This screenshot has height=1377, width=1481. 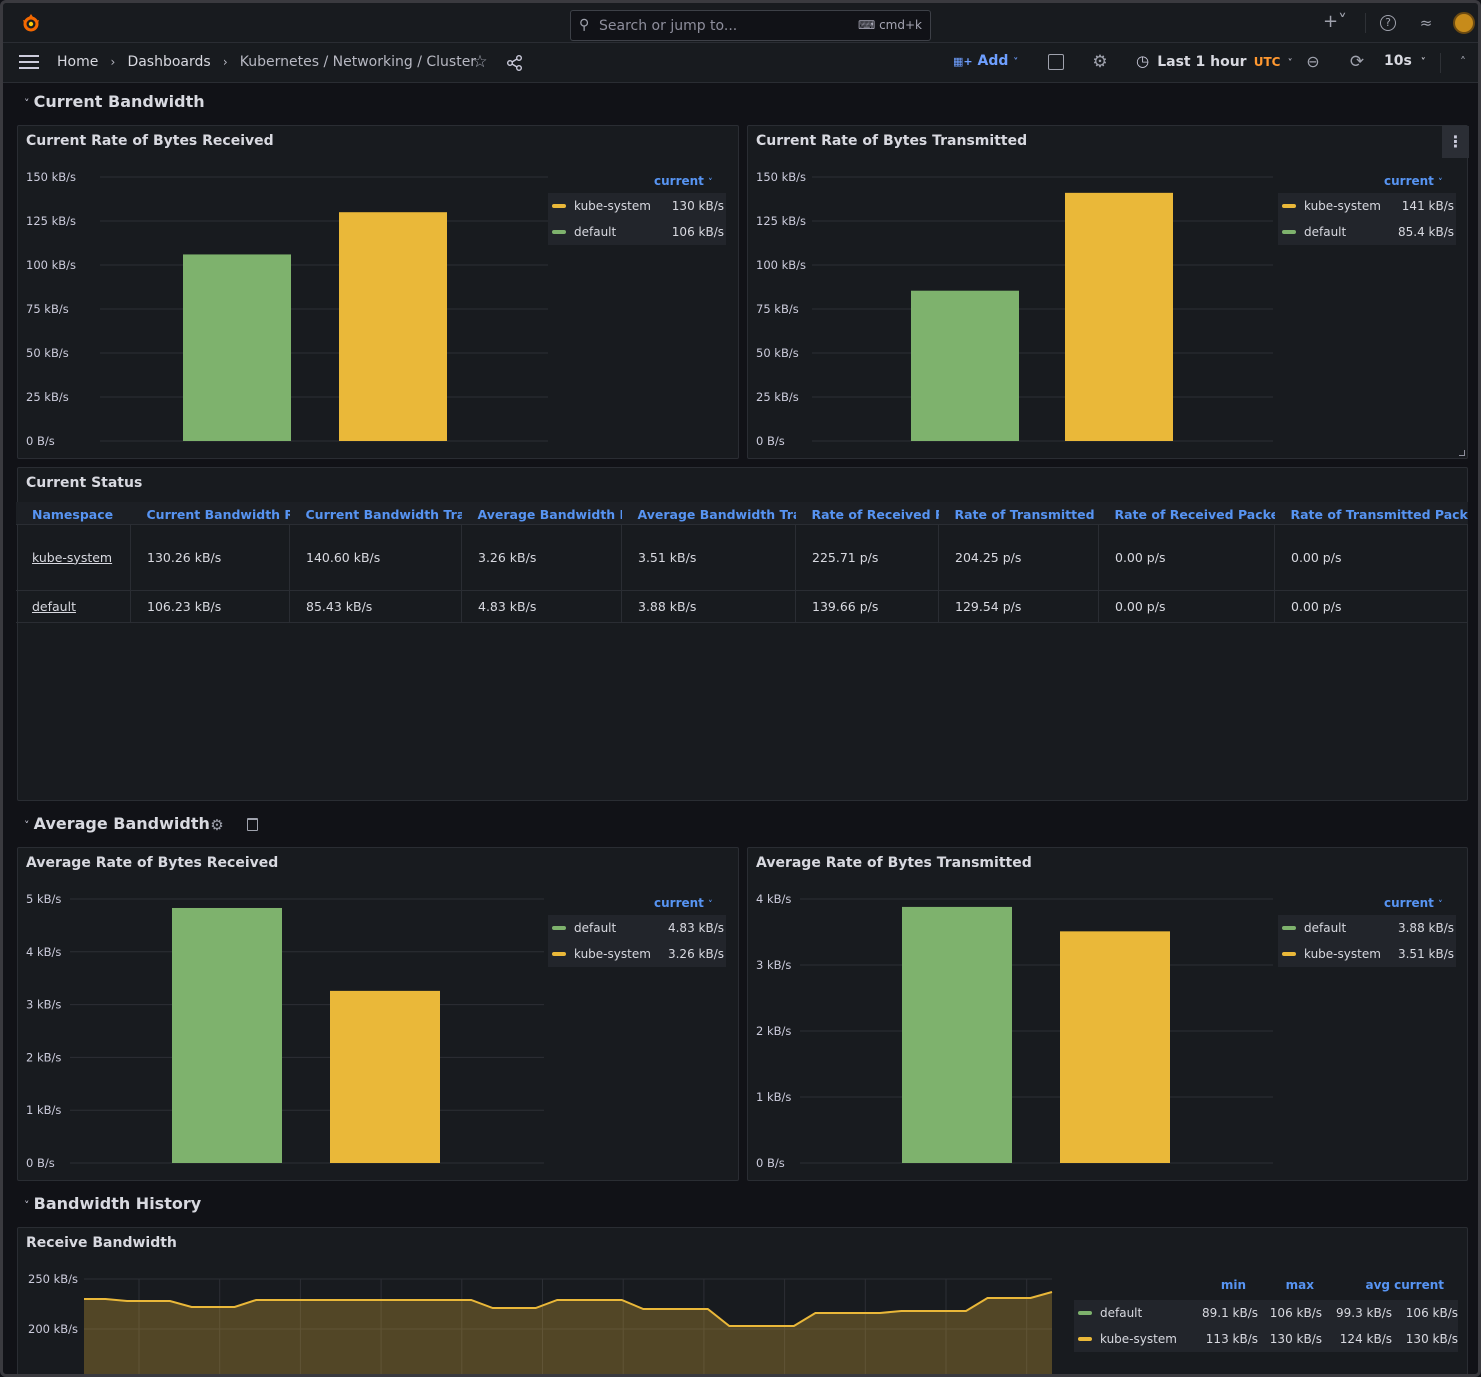 What do you see at coordinates (1426, 23) in the screenshot?
I see `news-feed-icon: ≈` at bounding box center [1426, 23].